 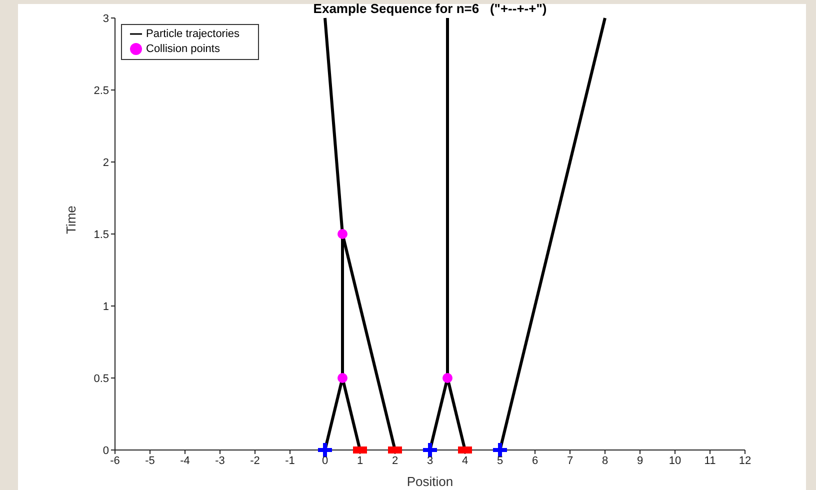 I want to click on y-tick-label: 1.5, so click(x=101, y=234).